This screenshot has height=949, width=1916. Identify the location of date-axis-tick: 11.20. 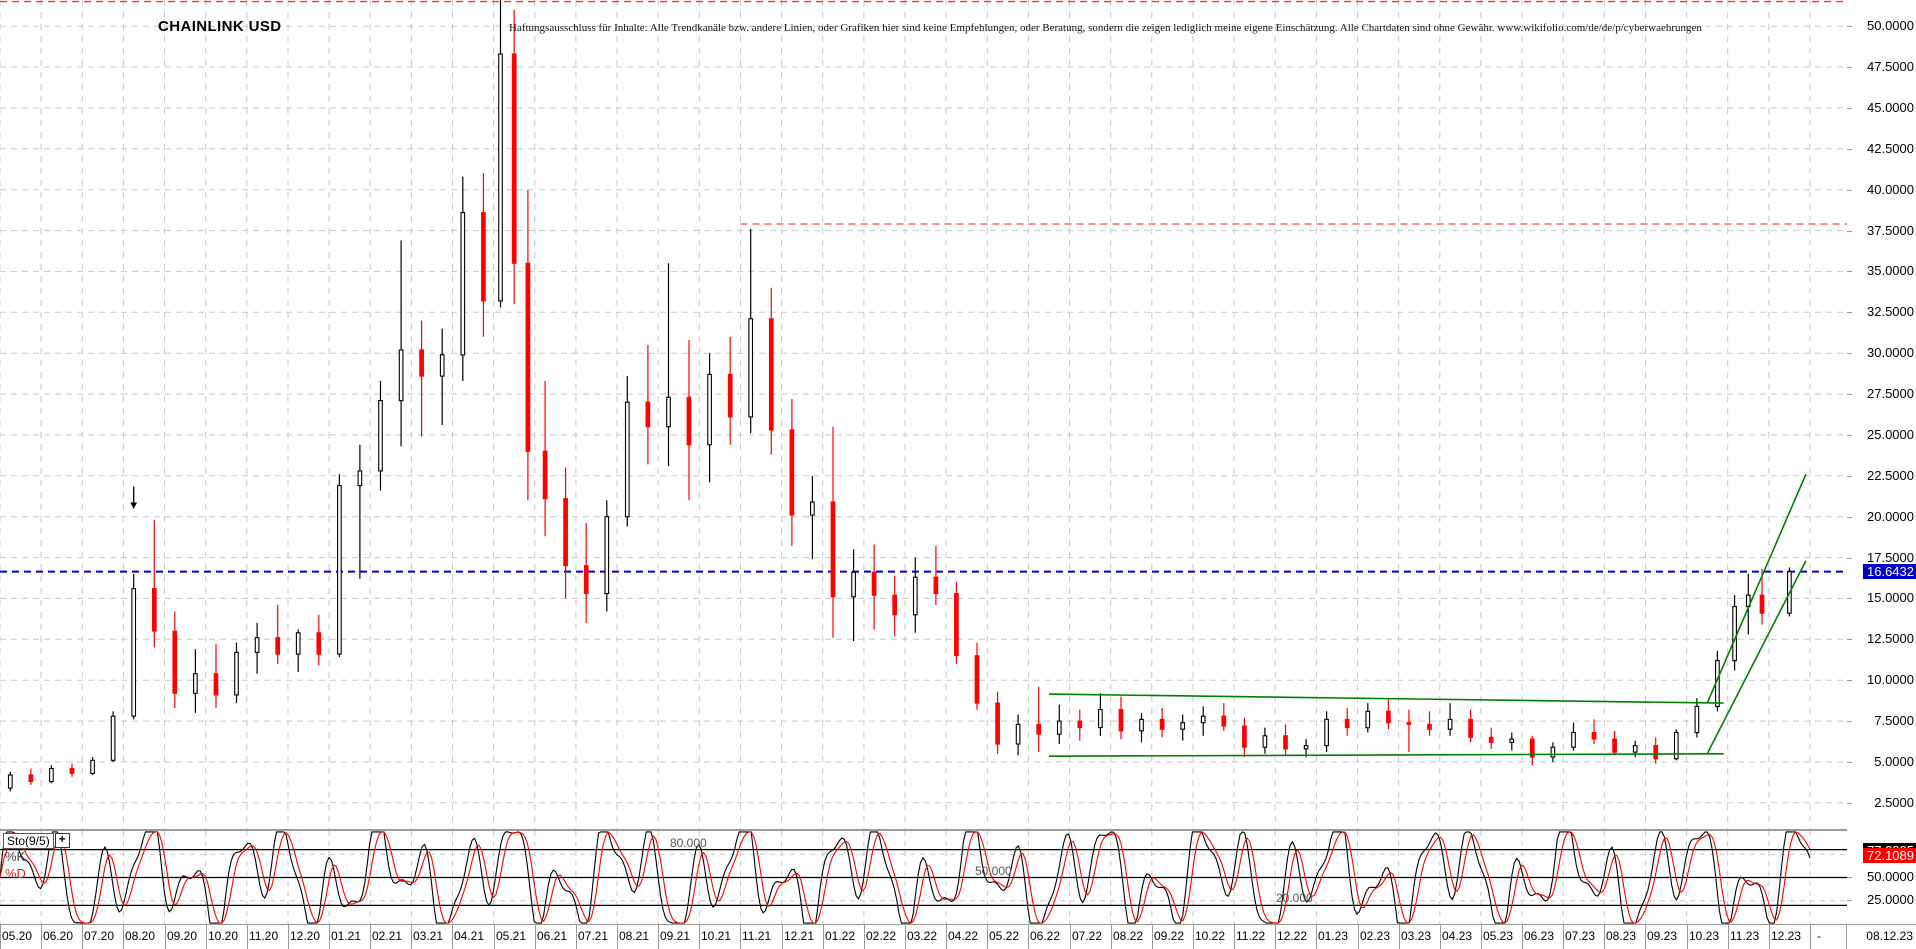
(264, 936).